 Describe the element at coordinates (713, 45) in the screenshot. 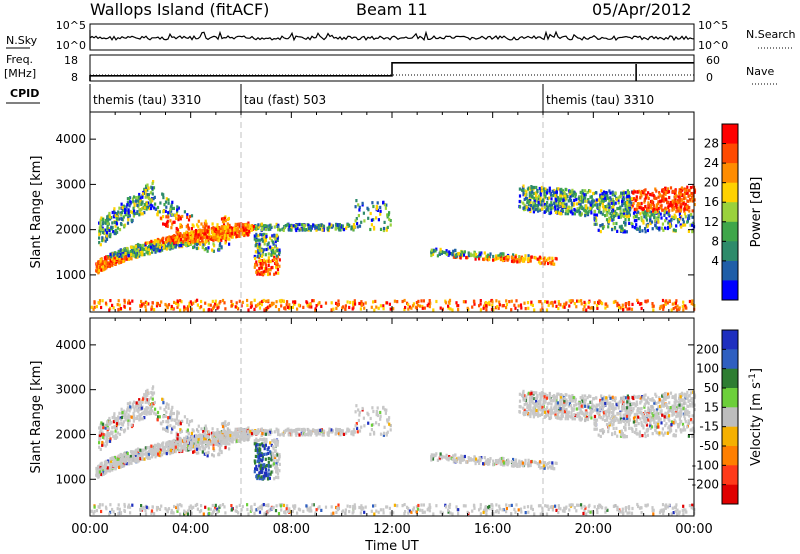

I see `nsearch-tick: 10^0` at that location.